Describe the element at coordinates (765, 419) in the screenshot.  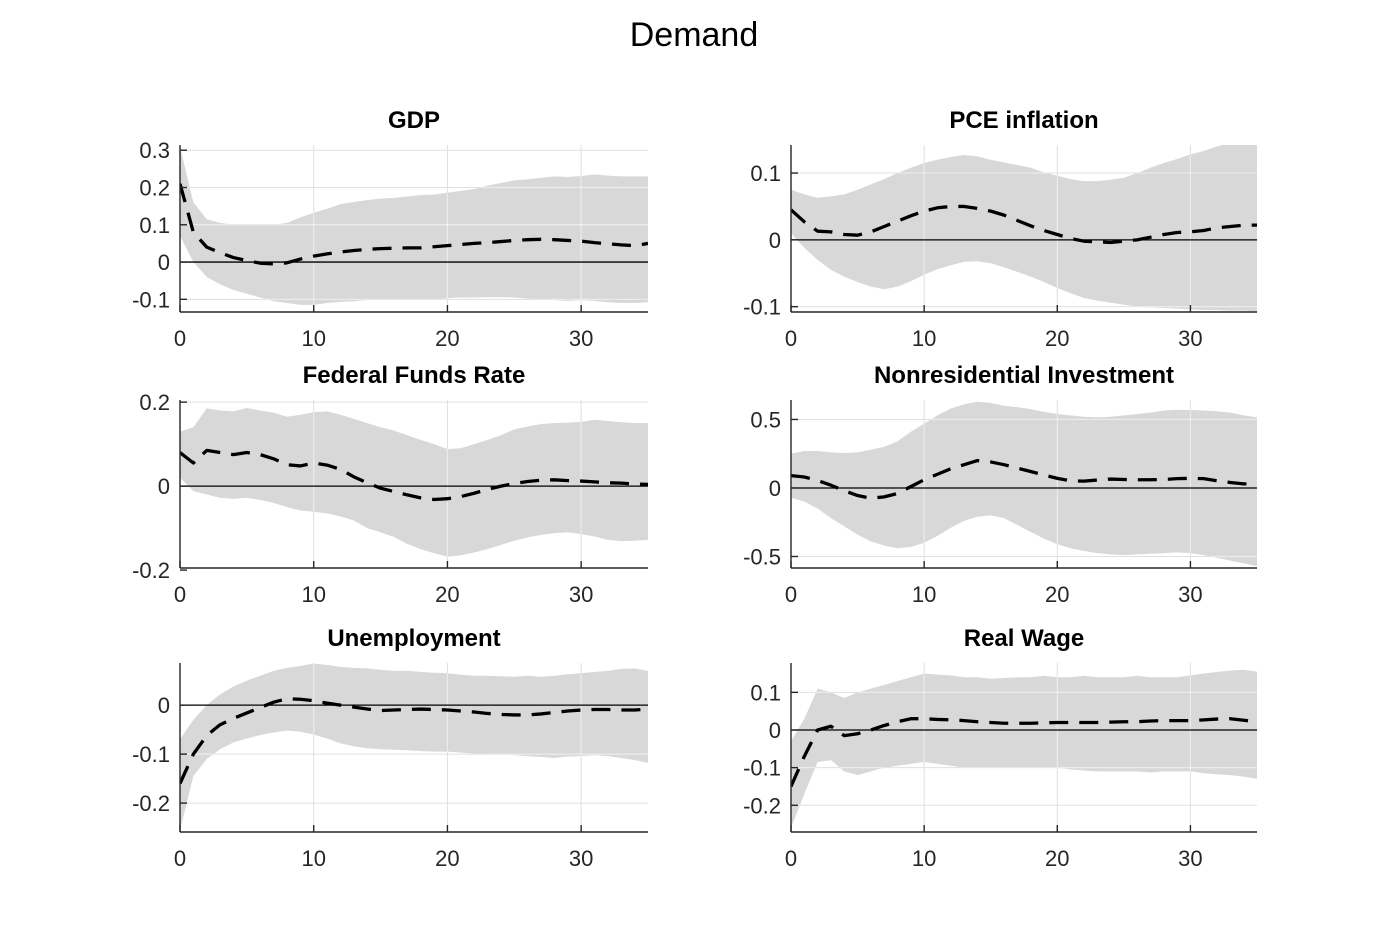
I see `y-tick-label: 0.5` at that location.